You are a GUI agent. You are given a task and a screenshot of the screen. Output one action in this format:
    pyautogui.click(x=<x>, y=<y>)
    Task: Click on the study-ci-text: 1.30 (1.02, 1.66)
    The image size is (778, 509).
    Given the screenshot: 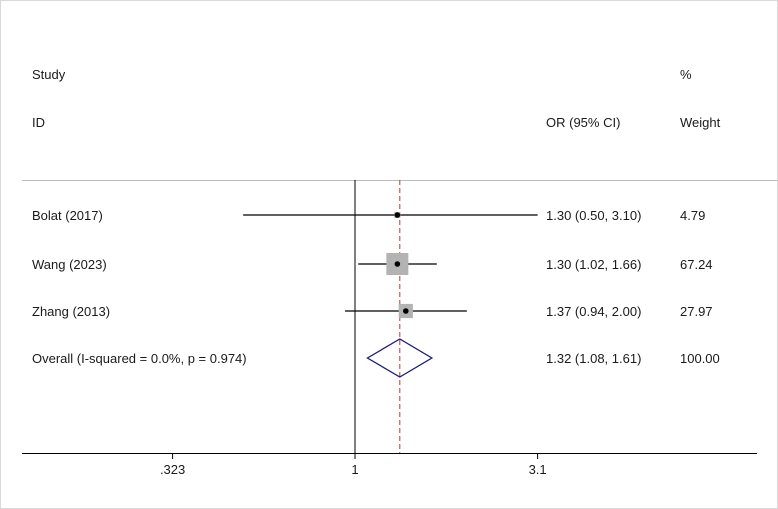 What is the action you would take?
    pyautogui.click(x=593, y=264)
    